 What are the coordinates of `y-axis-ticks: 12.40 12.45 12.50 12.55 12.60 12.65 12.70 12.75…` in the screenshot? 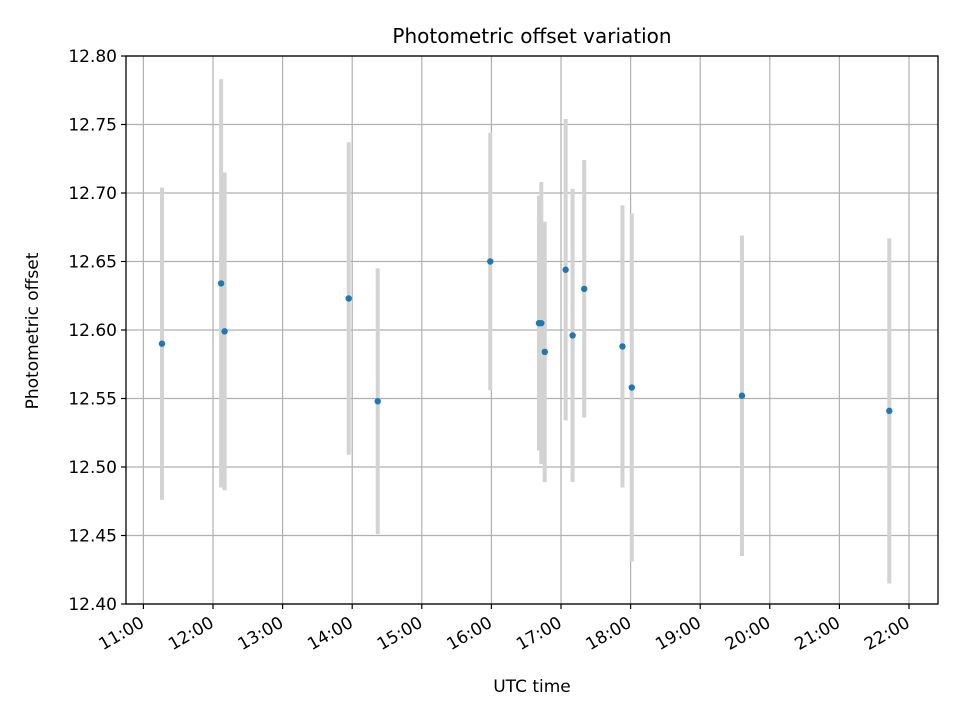 It's located at (97, 331).